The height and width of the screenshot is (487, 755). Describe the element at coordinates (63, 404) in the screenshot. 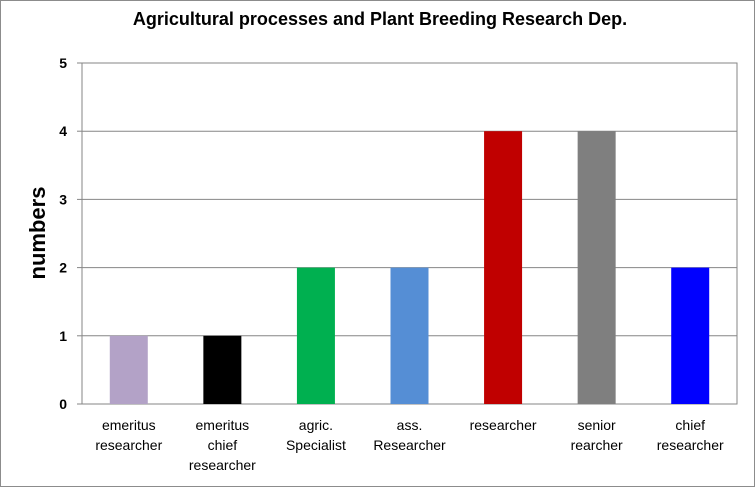

I see `y-tick-label: 0` at that location.